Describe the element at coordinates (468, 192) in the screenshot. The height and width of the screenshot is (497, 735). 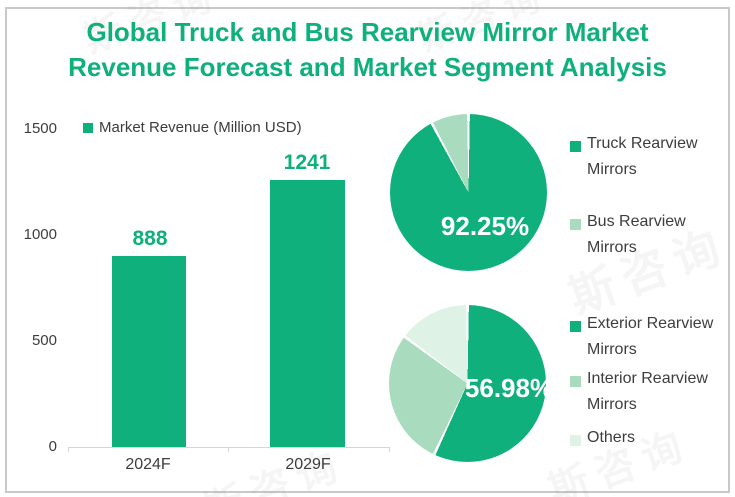
I see `pie-vehicle-type` at that location.